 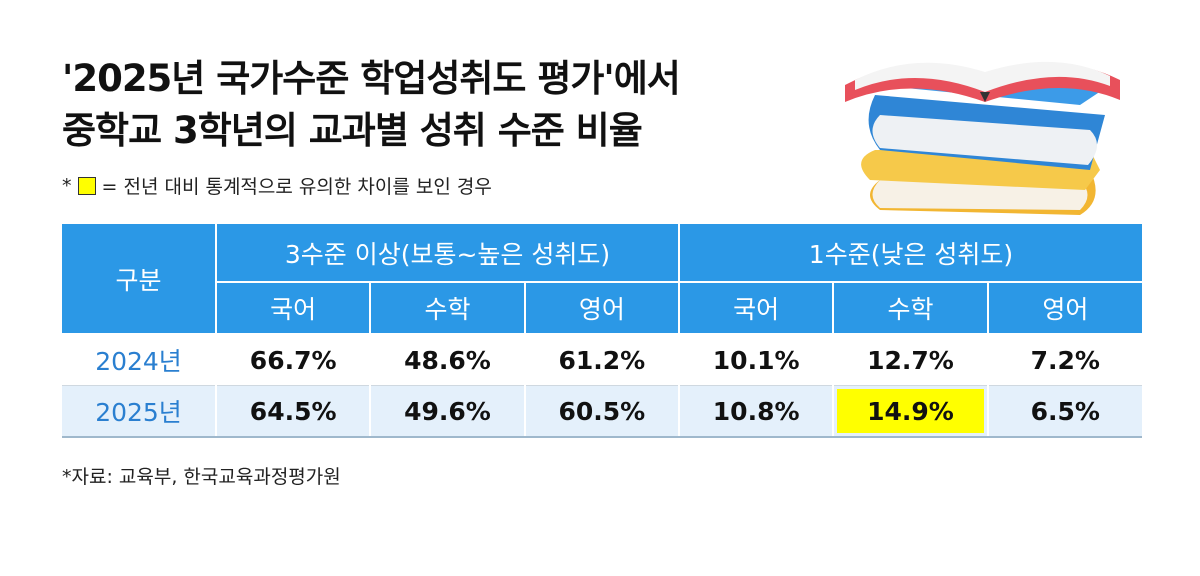 I want to click on header-row: 국어 수학 영어 국어 수학 영어, so click(x=602, y=308).